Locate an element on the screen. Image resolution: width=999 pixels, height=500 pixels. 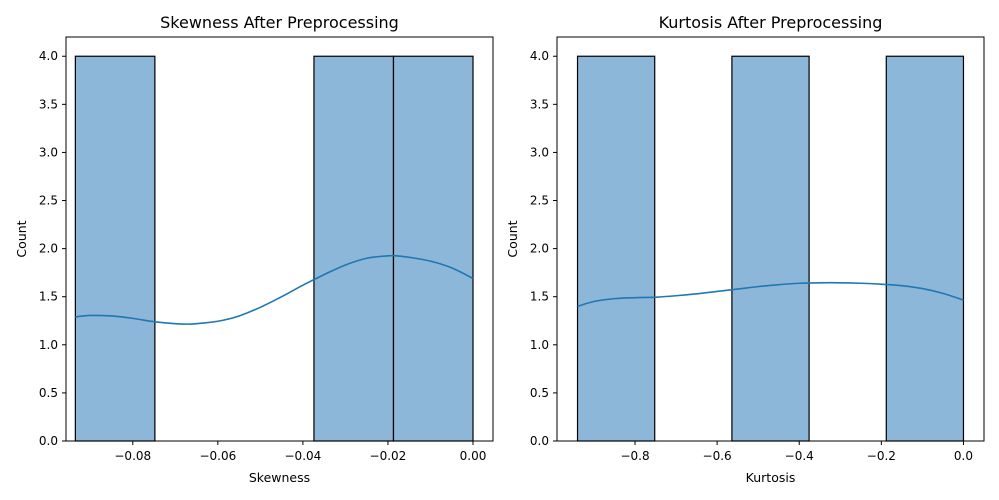
skewness-y-tick-label: 1.5 is located at coordinates (48, 297).